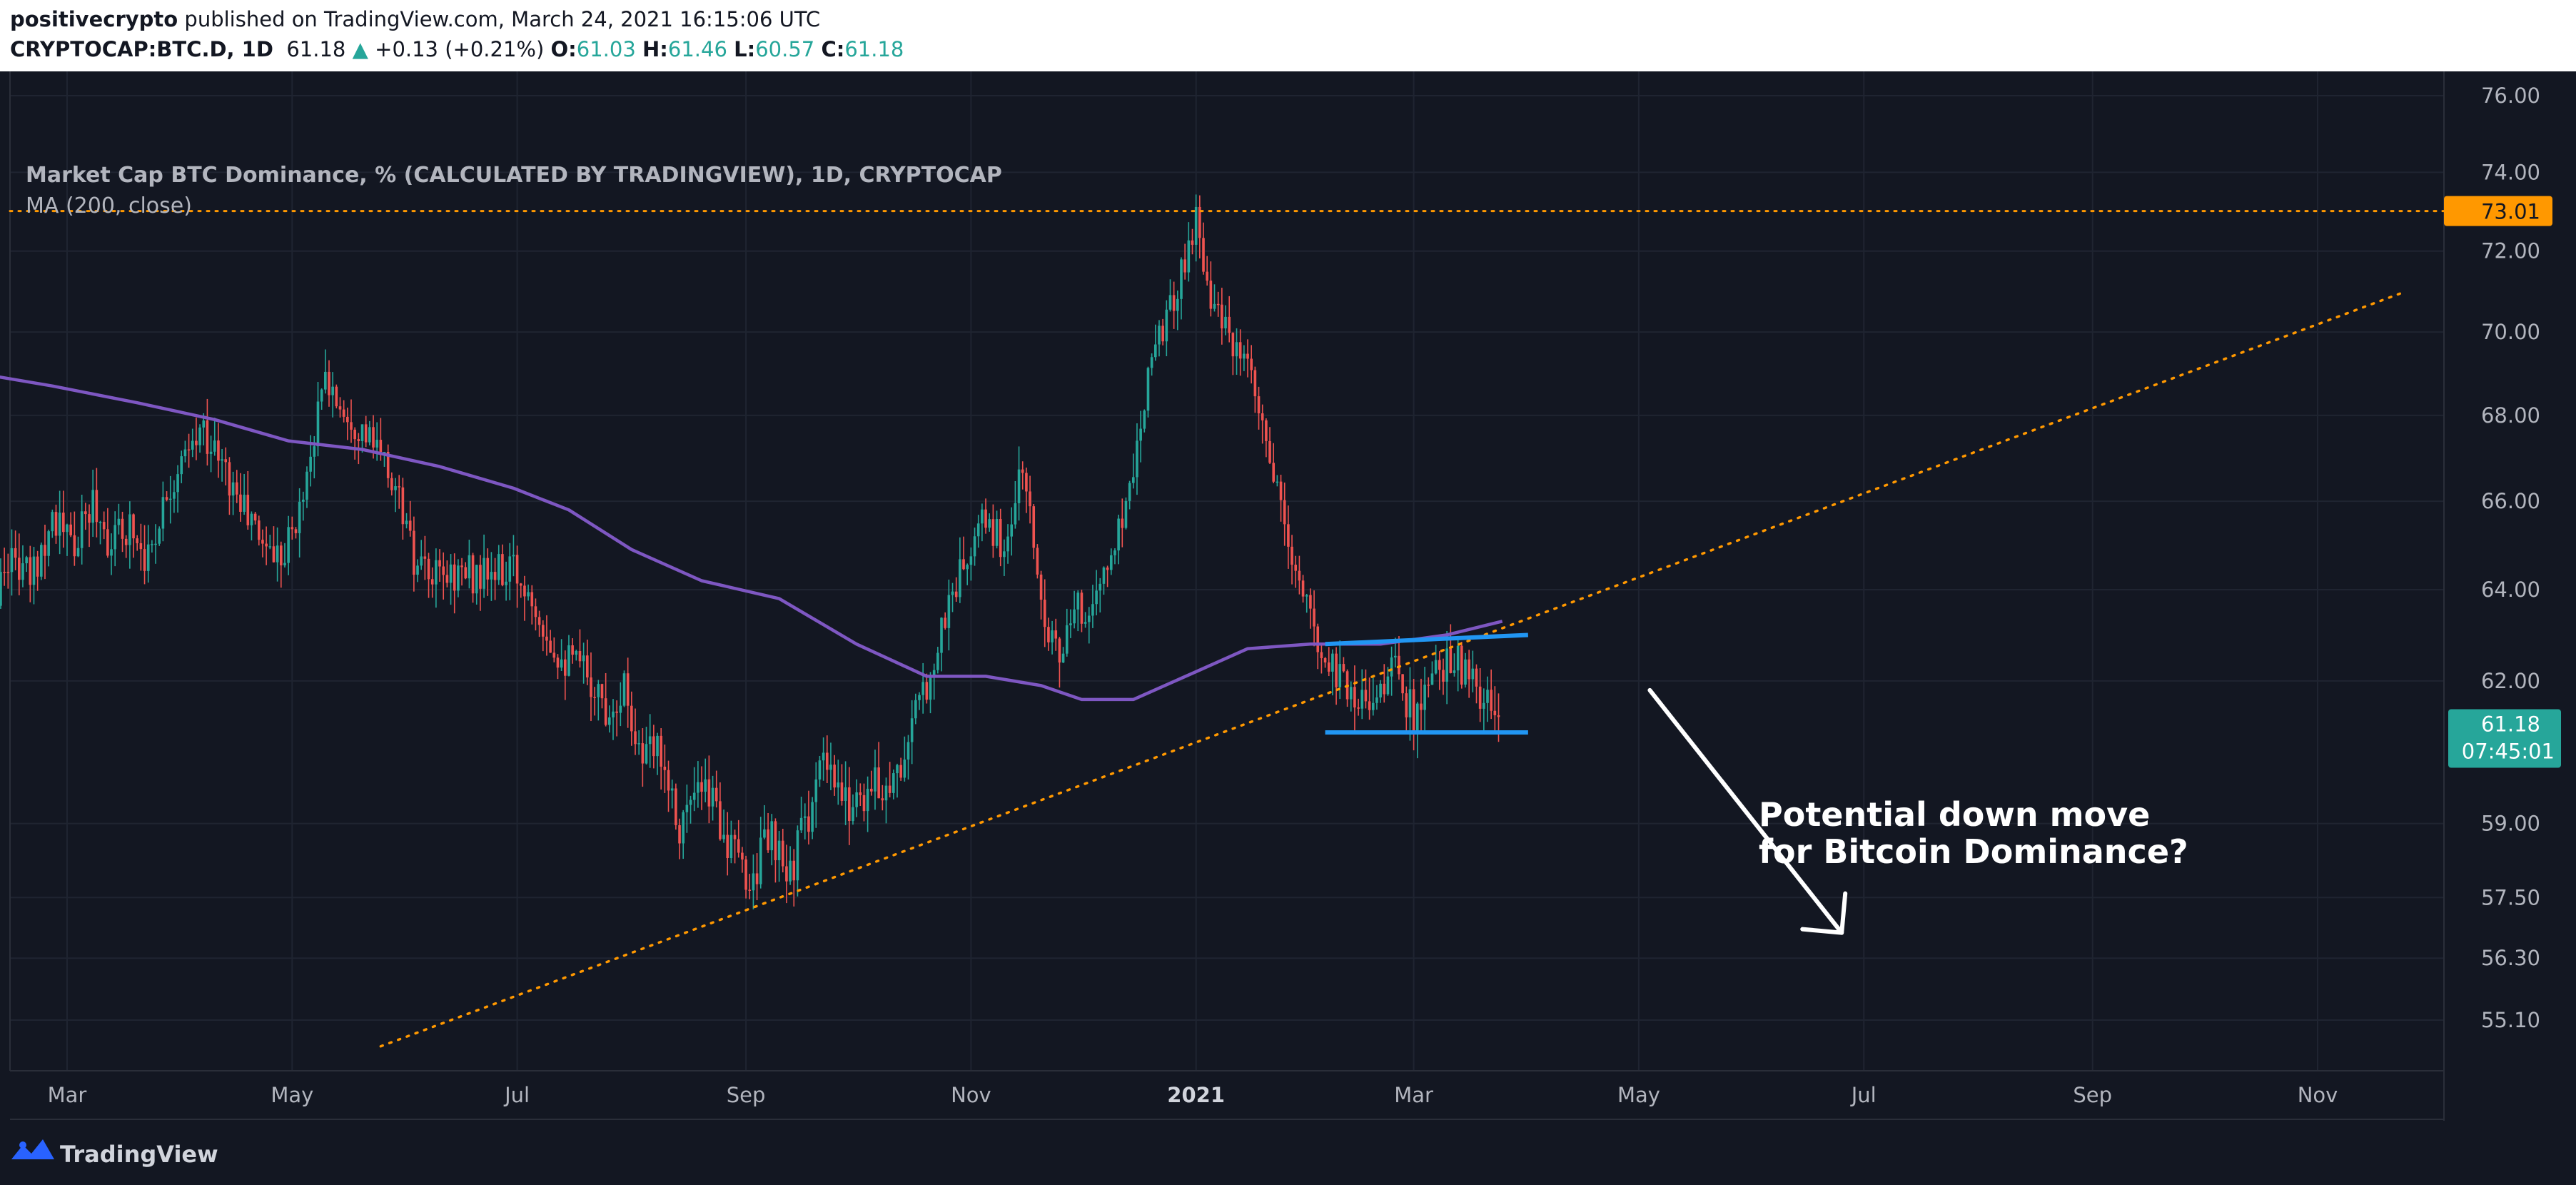 This screenshot has width=2576, height=1185. I want to click on low-value: 60.57, so click(785, 49).